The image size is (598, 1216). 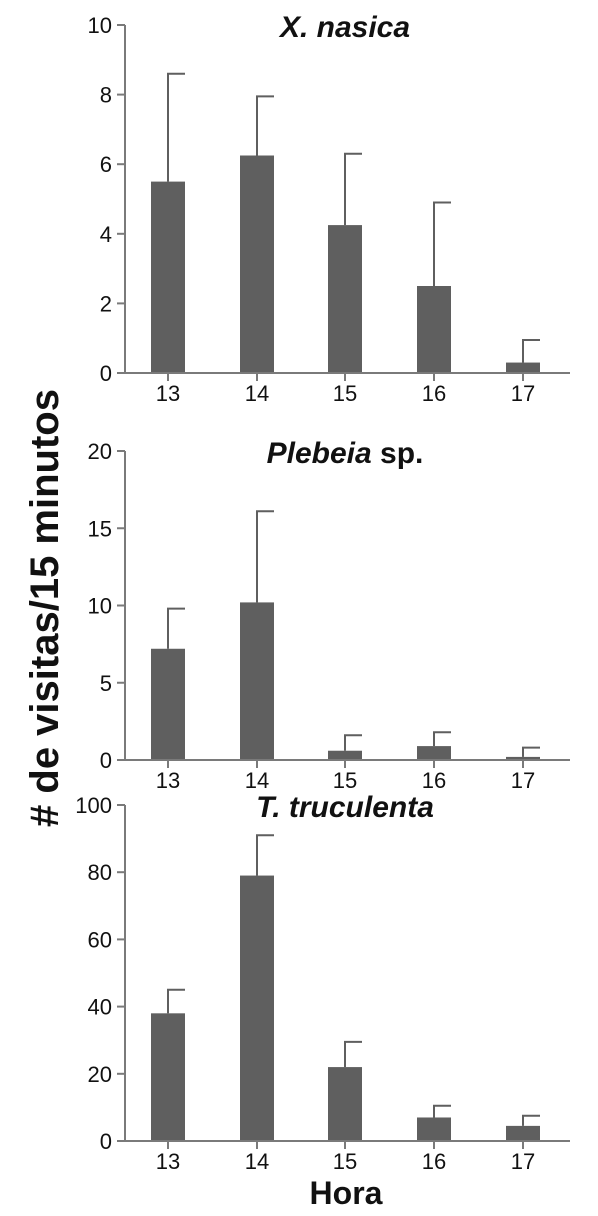 I want to click on y-tick-label: 15, so click(x=100, y=528).